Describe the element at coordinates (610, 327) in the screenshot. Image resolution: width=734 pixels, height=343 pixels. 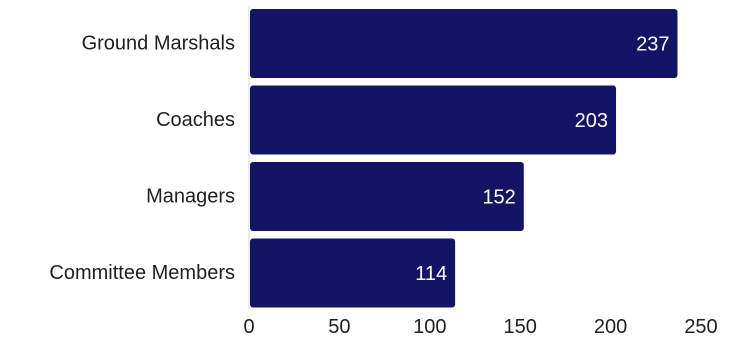
I see `x-tick-label-200: 200` at that location.